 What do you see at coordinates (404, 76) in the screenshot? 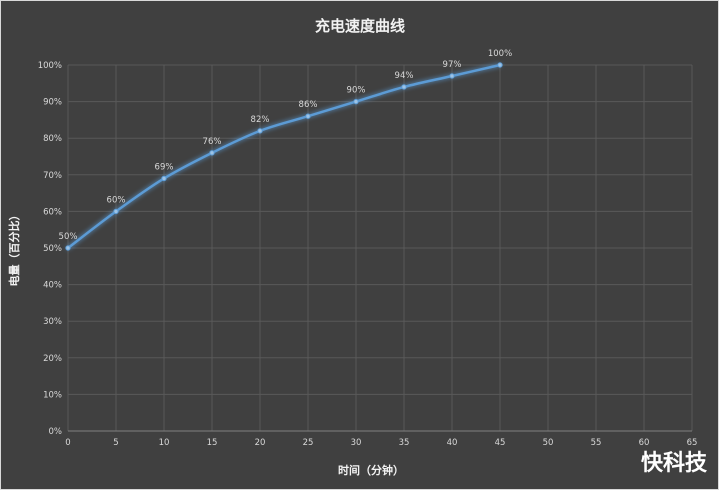
I see `data-label: 94%` at bounding box center [404, 76].